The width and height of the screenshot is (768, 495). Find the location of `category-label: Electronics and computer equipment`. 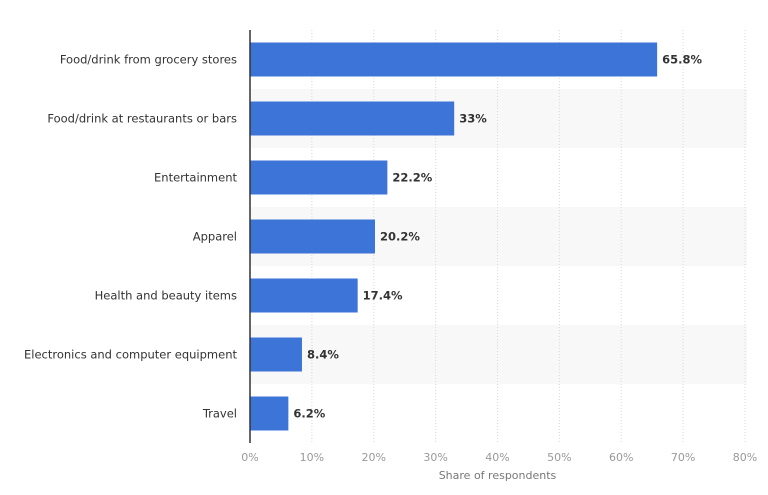

category-label: Electronics and computer equipment is located at coordinates (130, 355).